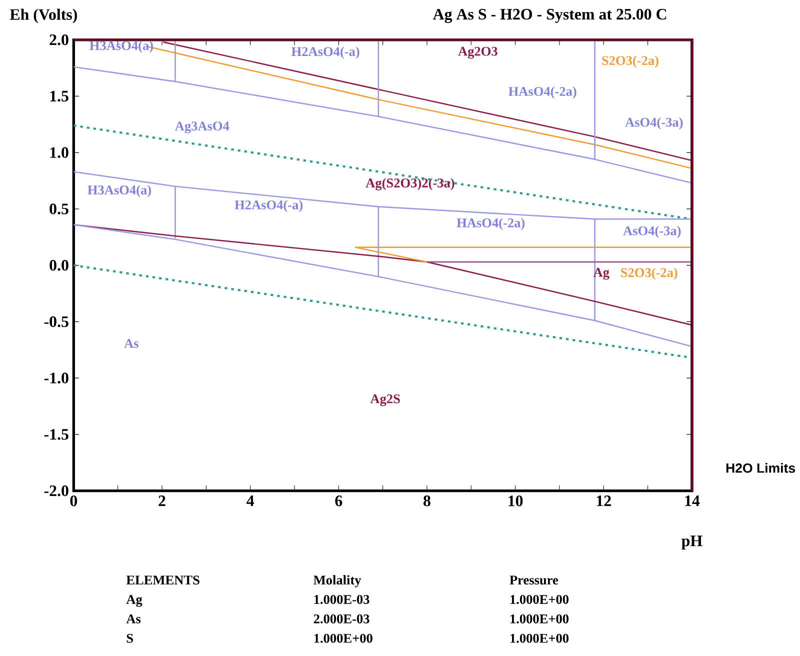 This screenshot has height=656, width=800. Describe the element at coordinates (163, 580) in the screenshot. I see `text: ELEMENTS` at that location.